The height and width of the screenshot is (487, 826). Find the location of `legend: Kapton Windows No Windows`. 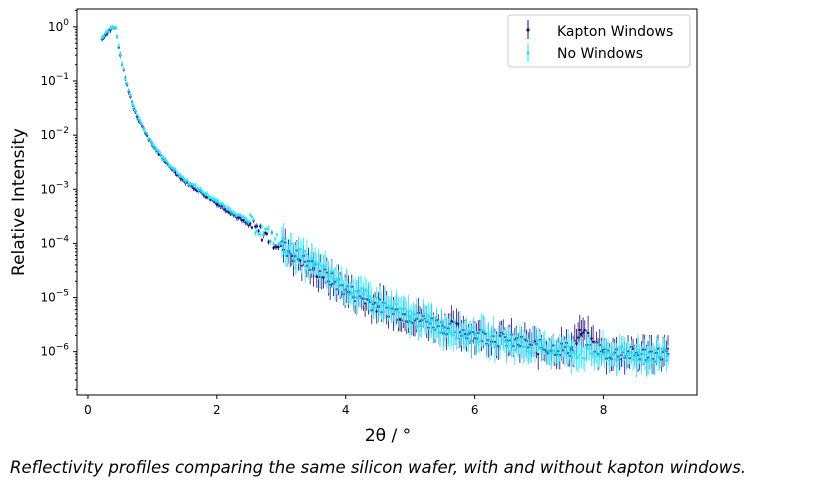

legend: Kapton Windows No Windows is located at coordinates (599, 41).